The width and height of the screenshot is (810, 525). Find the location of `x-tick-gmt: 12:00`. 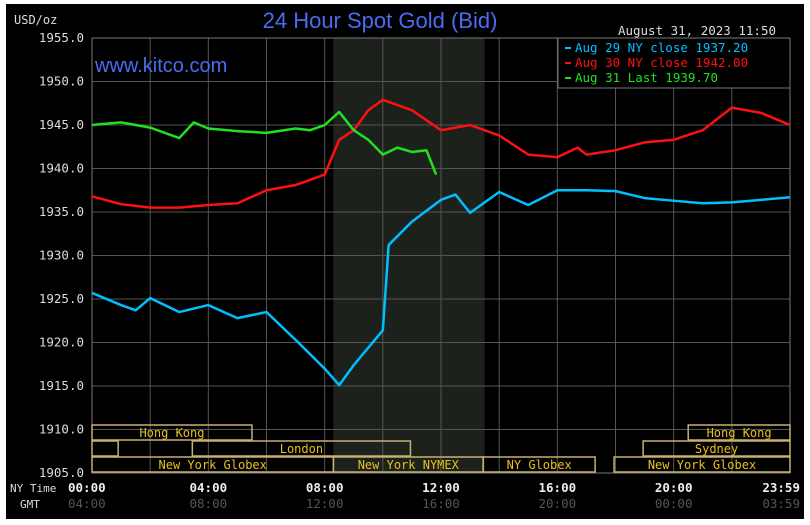

x-tick-gmt: 12:00 is located at coordinates (325, 503).